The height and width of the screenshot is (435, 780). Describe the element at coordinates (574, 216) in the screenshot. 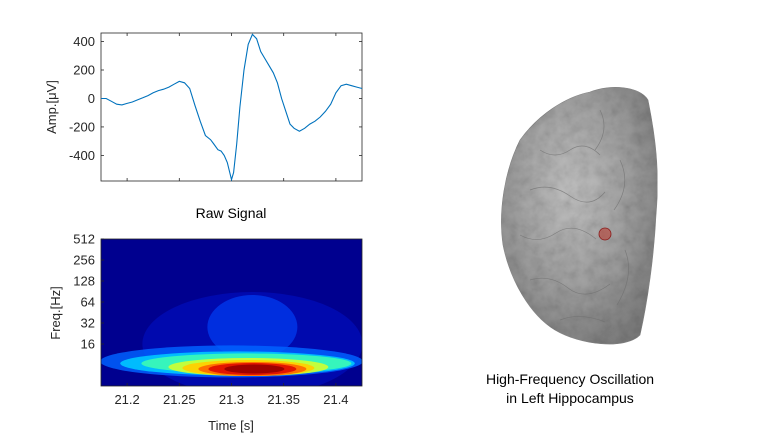

I see `brain-fold-lines` at that location.